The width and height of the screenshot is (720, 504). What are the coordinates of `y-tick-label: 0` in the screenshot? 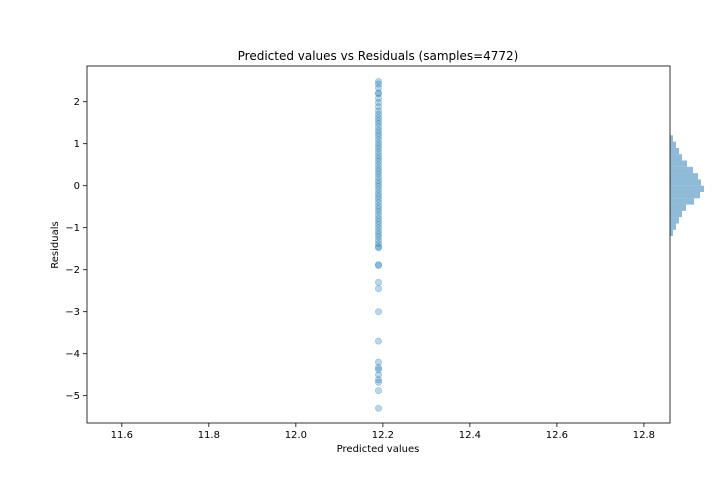 It's located at (77, 186).